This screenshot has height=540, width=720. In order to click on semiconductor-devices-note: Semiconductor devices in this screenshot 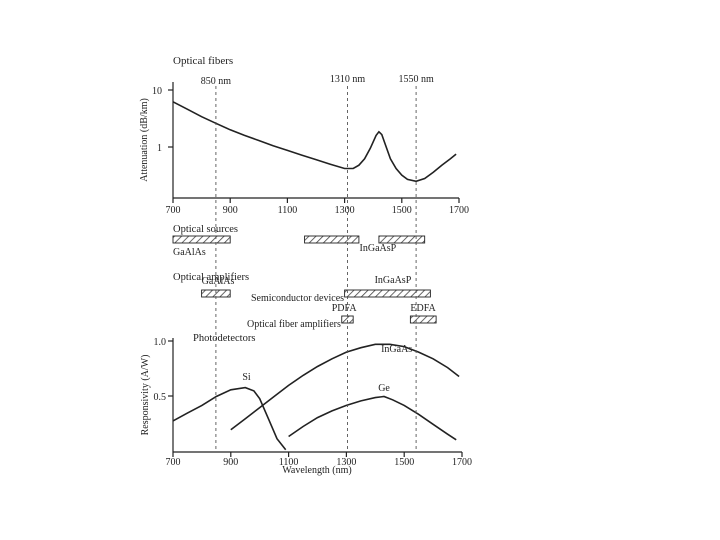, I will do `click(297, 298)`.